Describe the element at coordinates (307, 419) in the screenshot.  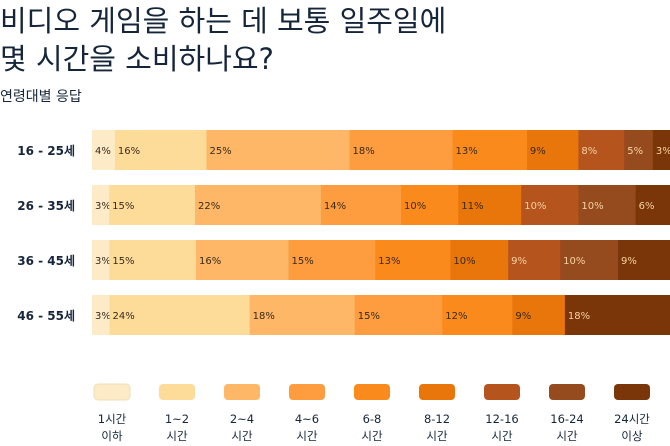
I see `legend-label: 4~6` at that location.